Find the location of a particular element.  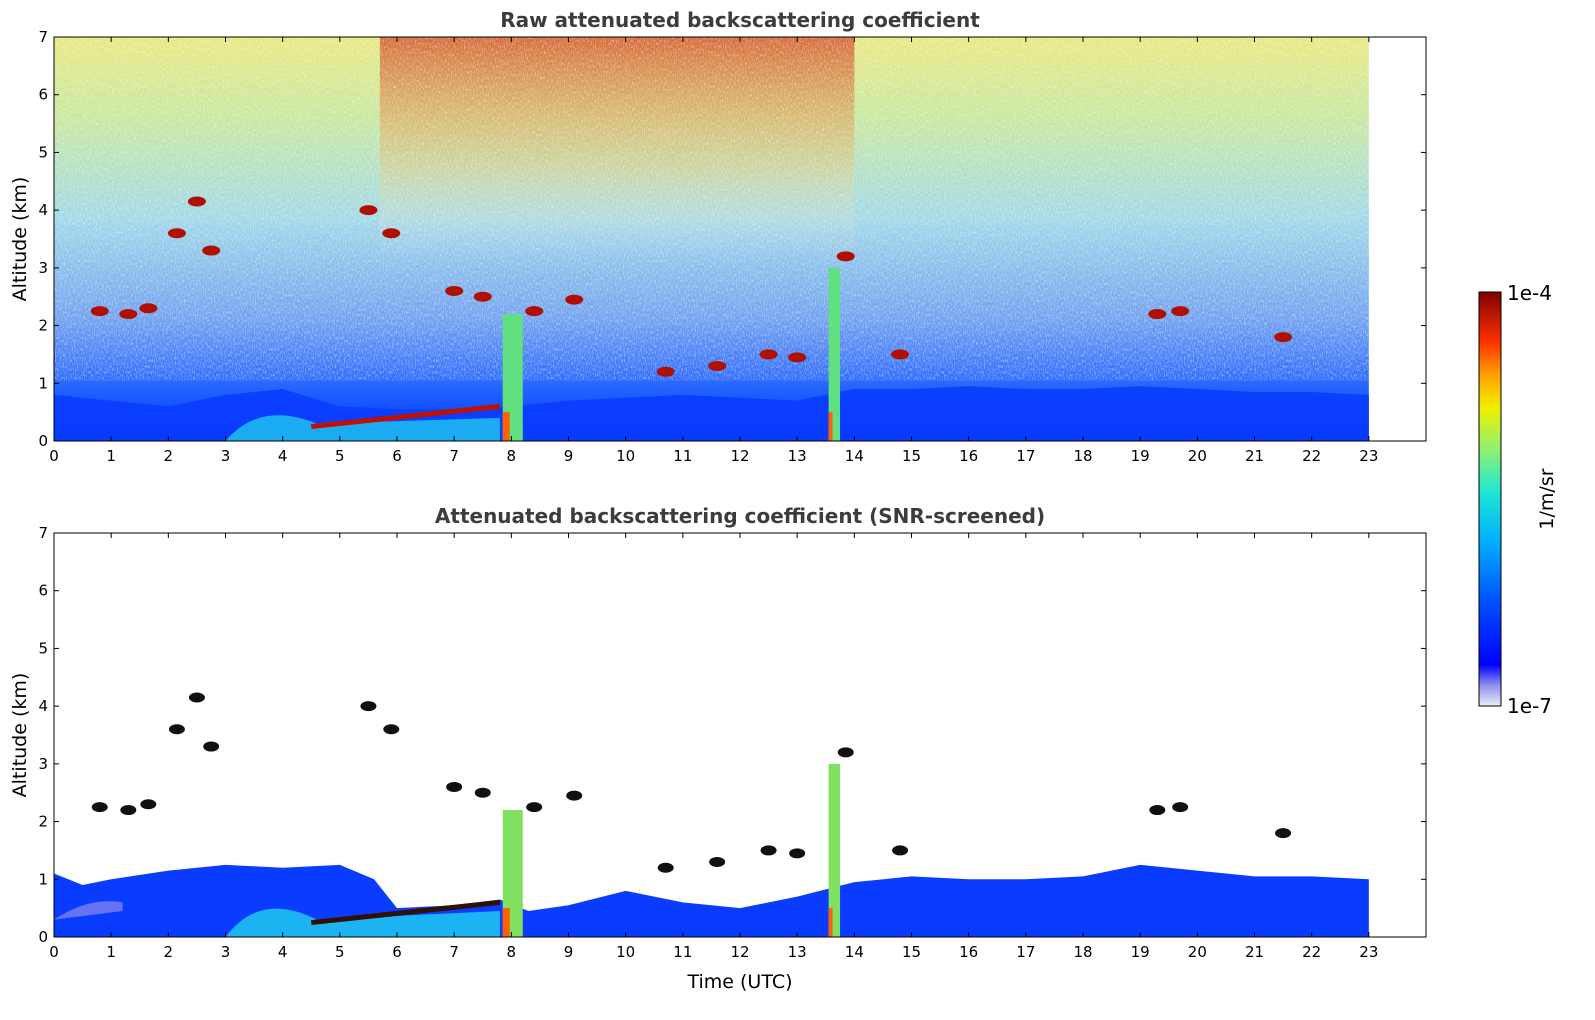

x-tick-label: 7 is located at coordinates (454, 952).